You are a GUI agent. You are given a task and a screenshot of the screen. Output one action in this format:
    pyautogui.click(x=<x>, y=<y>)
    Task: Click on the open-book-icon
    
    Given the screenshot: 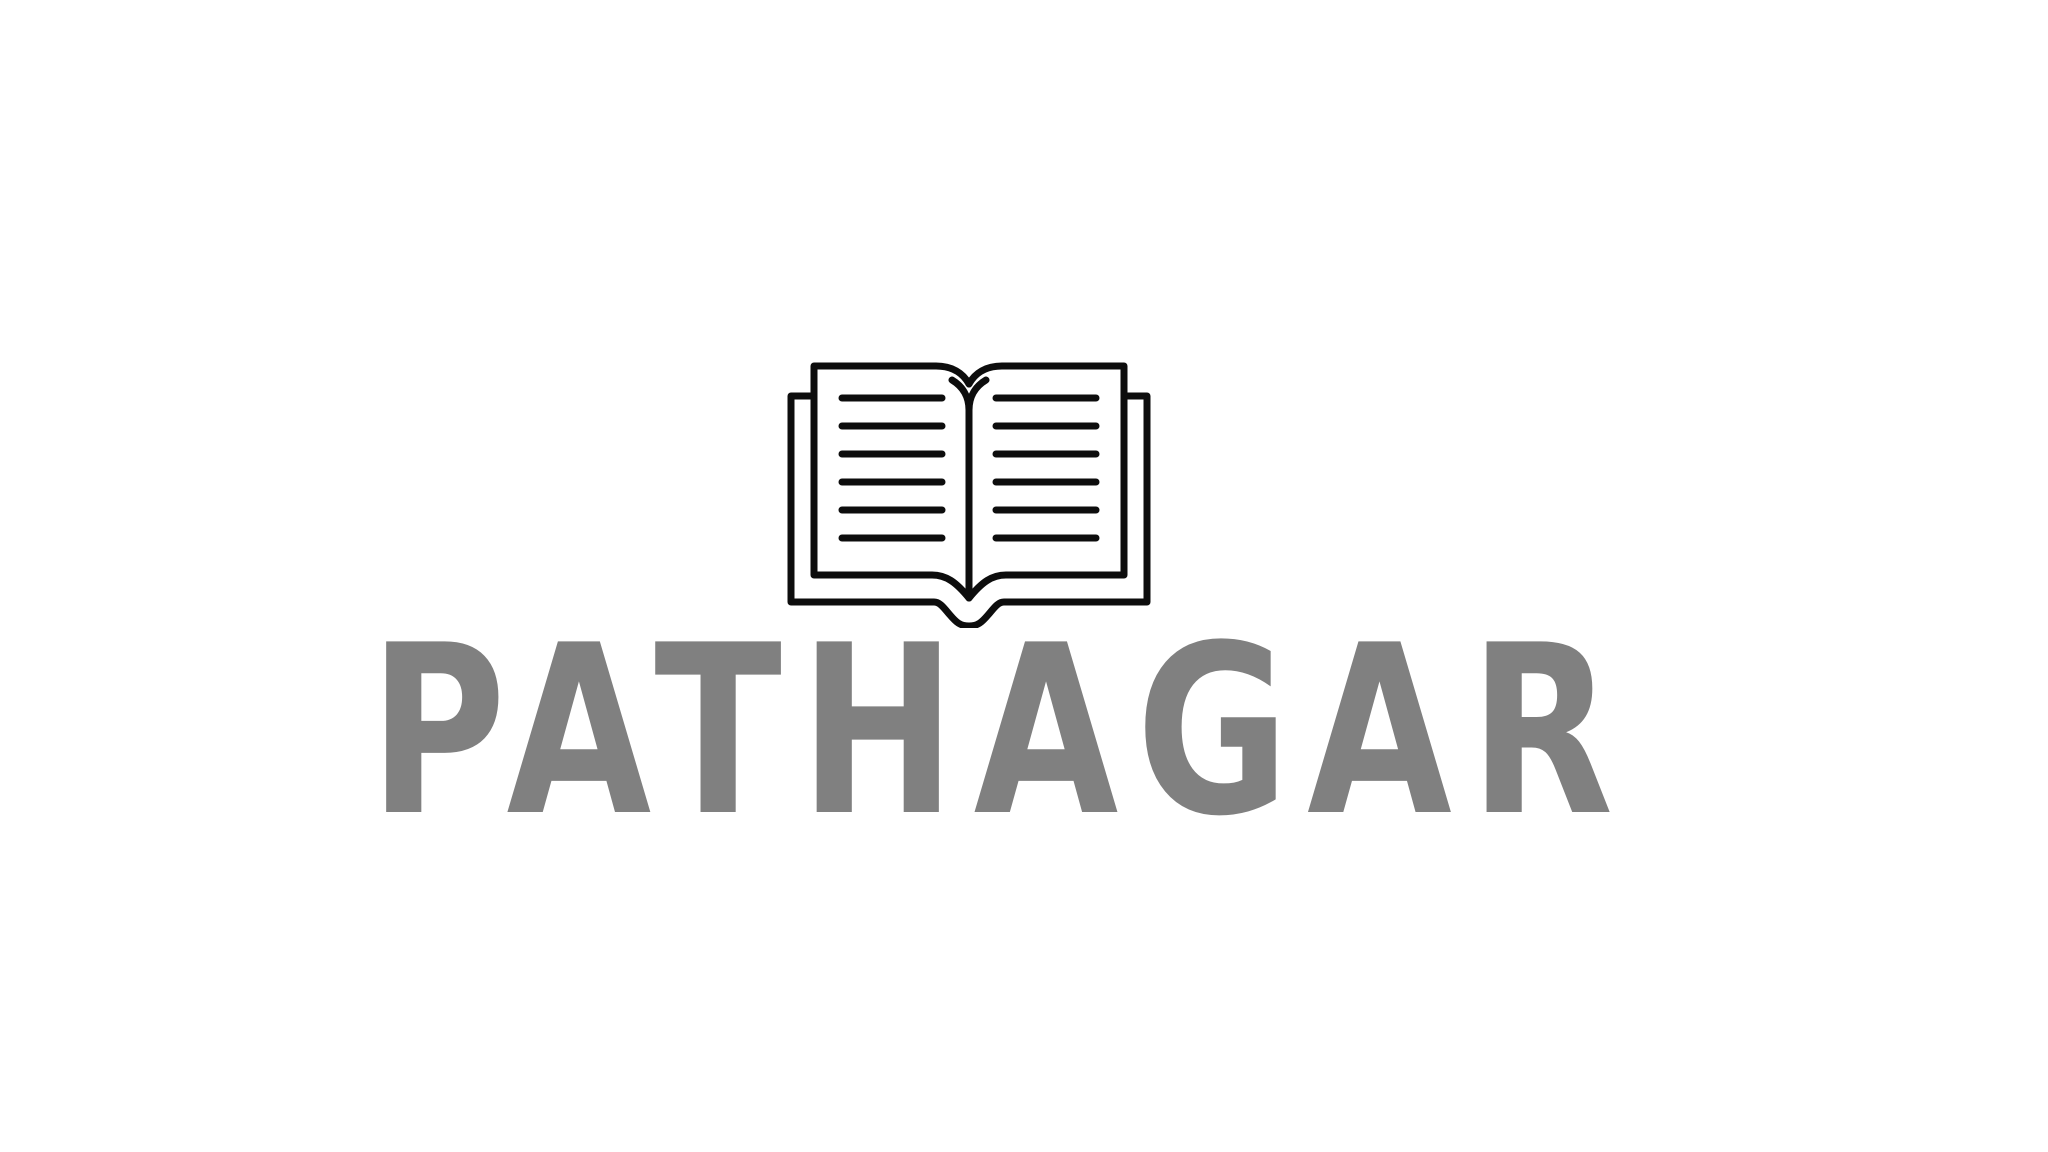 What is the action you would take?
    pyautogui.click(x=969, y=495)
    